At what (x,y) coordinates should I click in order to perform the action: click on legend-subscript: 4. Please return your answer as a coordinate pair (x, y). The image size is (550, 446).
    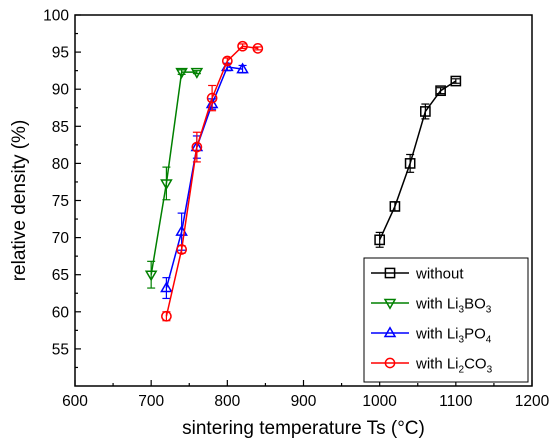
    Looking at the image, I should click on (489, 340).